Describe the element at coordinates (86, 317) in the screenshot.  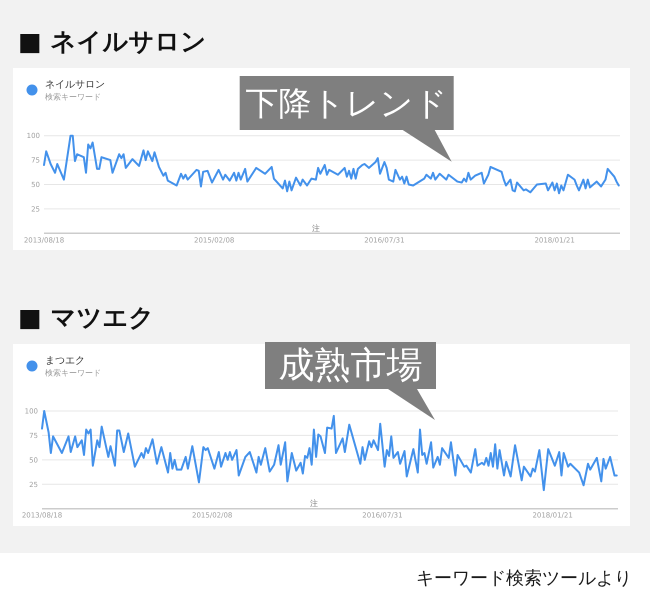
I see `chart-title: ■ マツエク` at that location.